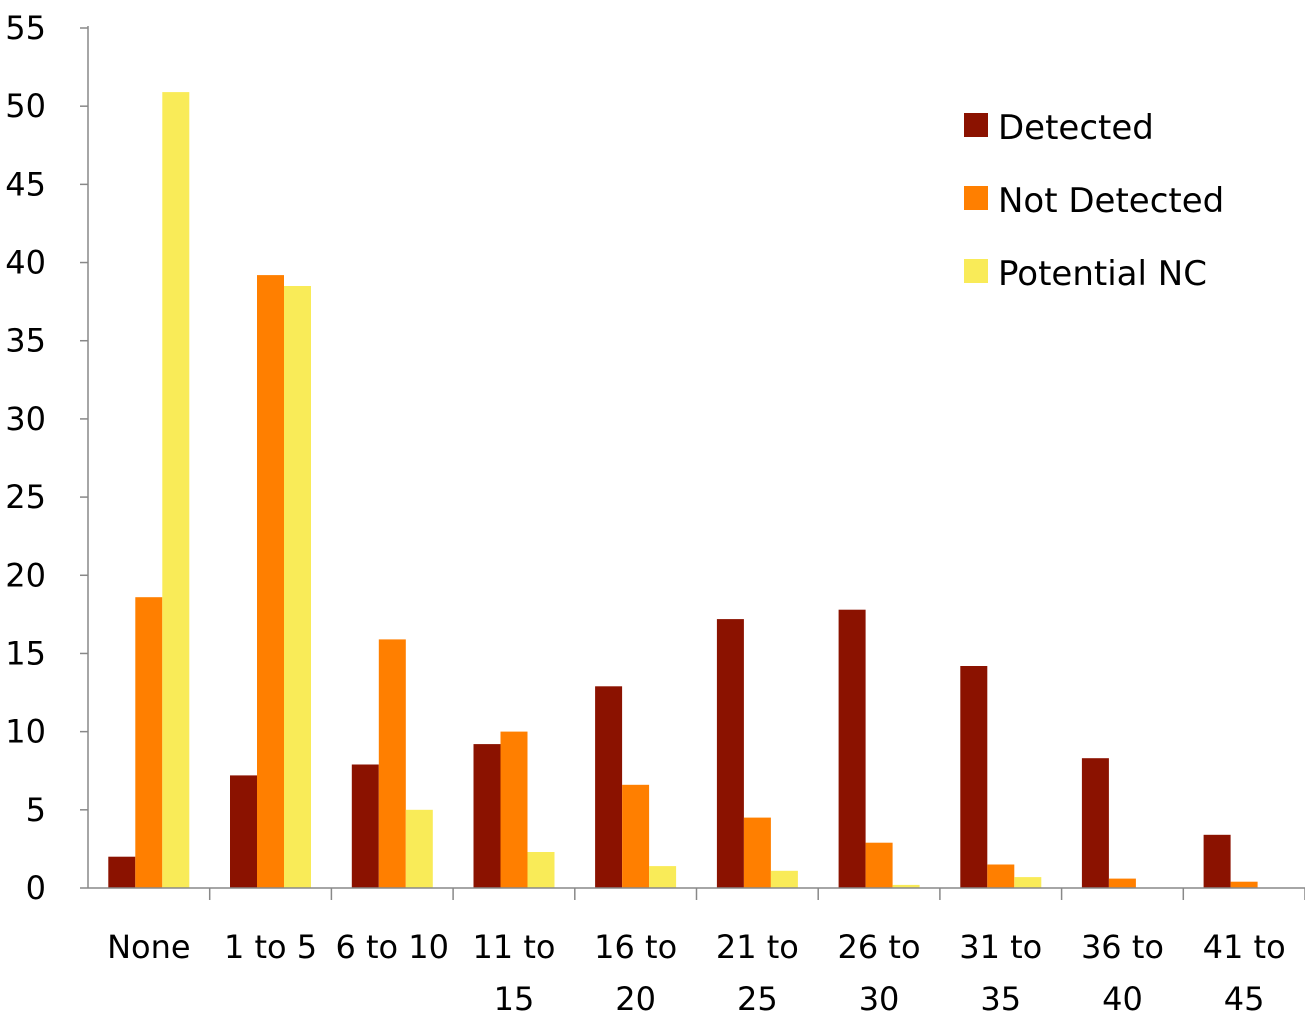 The image size is (1305, 1024). What do you see at coordinates (879, 973) in the screenshot?
I see `x-tick-label: 26 to 30` at bounding box center [879, 973].